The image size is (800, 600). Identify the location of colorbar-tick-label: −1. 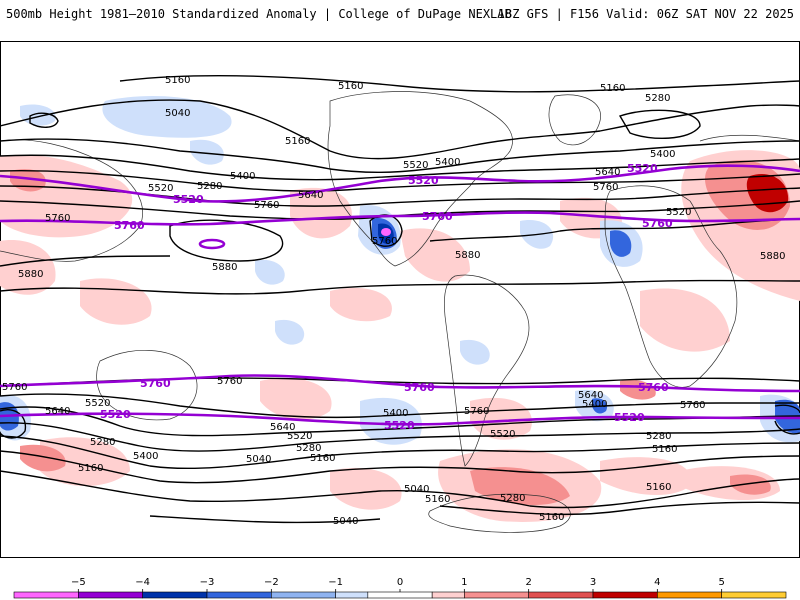
(335, 582).